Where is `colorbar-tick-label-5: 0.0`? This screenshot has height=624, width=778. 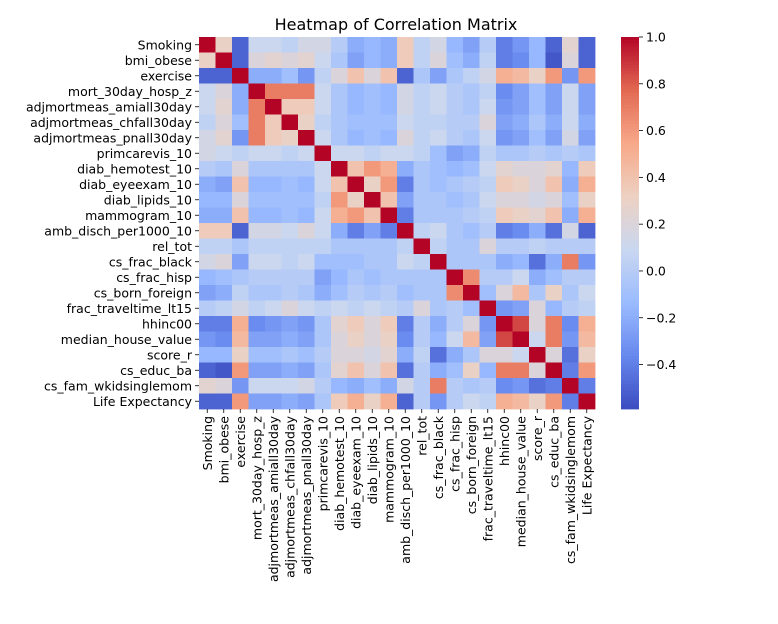 colorbar-tick-label-5: 0.0 is located at coordinates (656, 270).